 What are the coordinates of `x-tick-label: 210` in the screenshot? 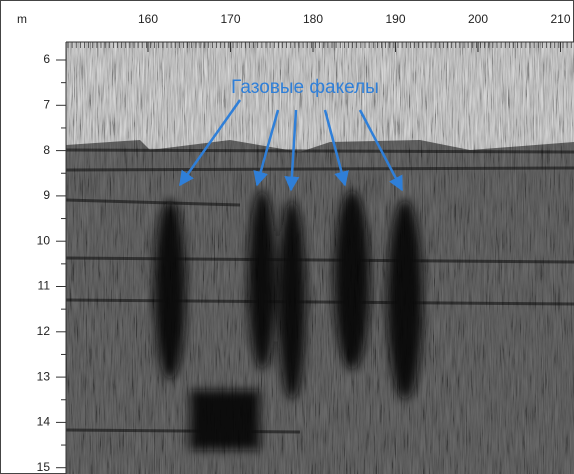 It's located at (560, 19).